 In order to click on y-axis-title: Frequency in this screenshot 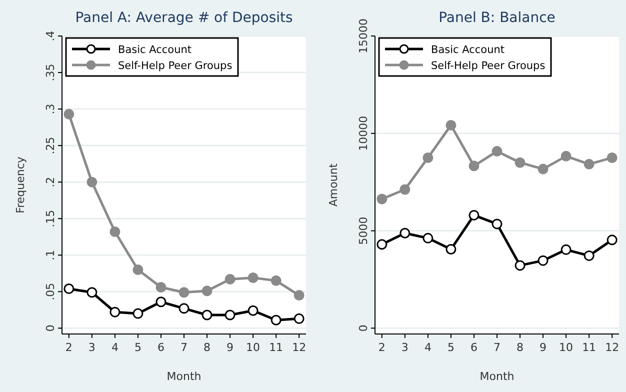, I will do `click(20, 185)`.